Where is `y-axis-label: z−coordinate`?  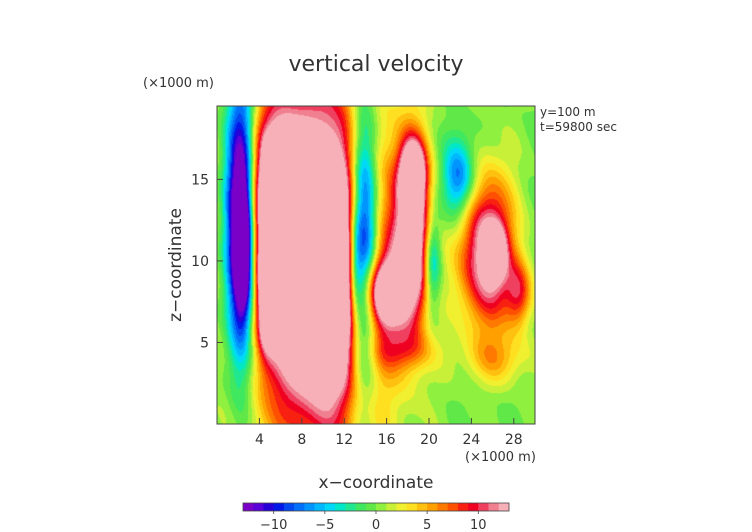 y-axis-label: z−coordinate is located at coordinates (176, 265).